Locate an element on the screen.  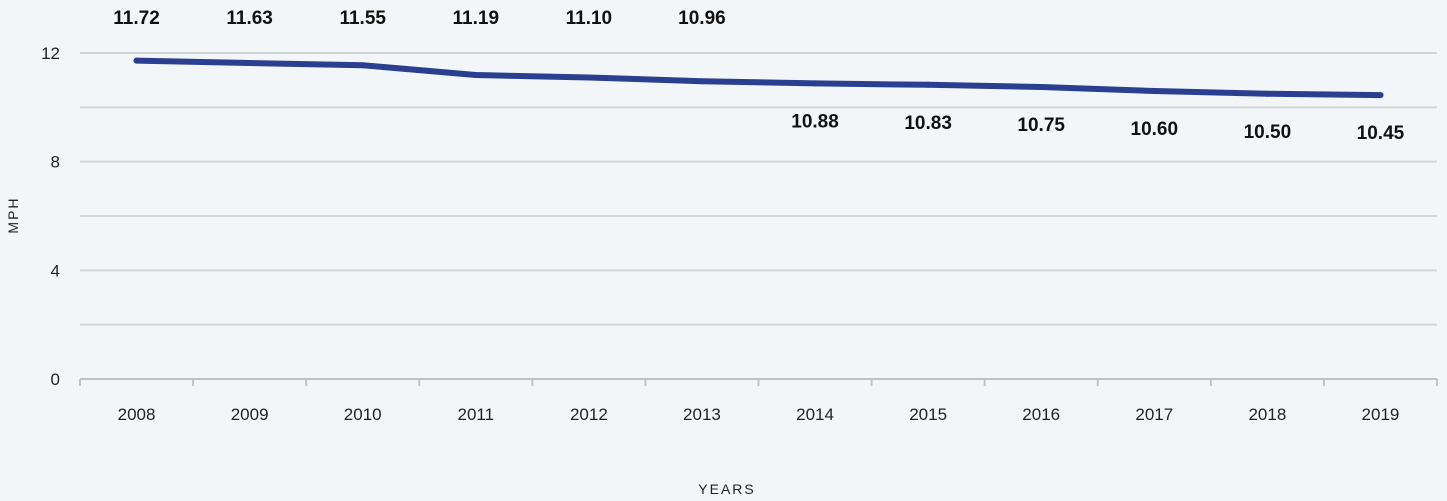
x-tick-label: 2016 is located at coordinates (1041, 414).